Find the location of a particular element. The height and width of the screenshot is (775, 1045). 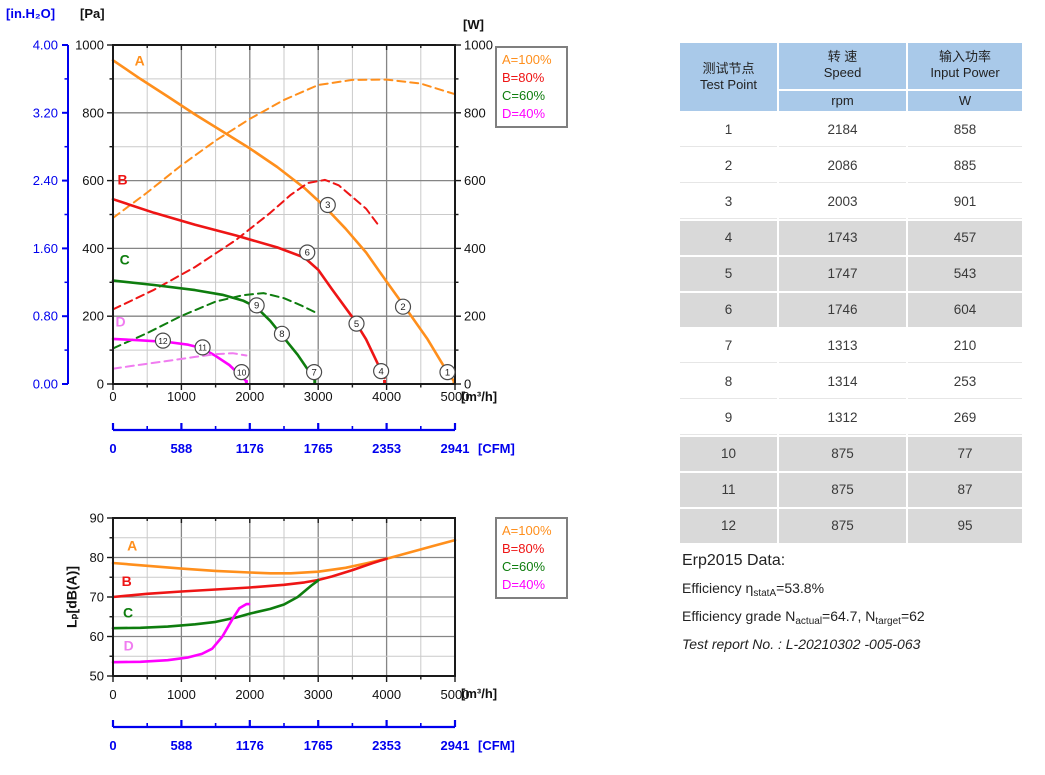

cell-speed: 1743 is located at coordinates (842, 238).